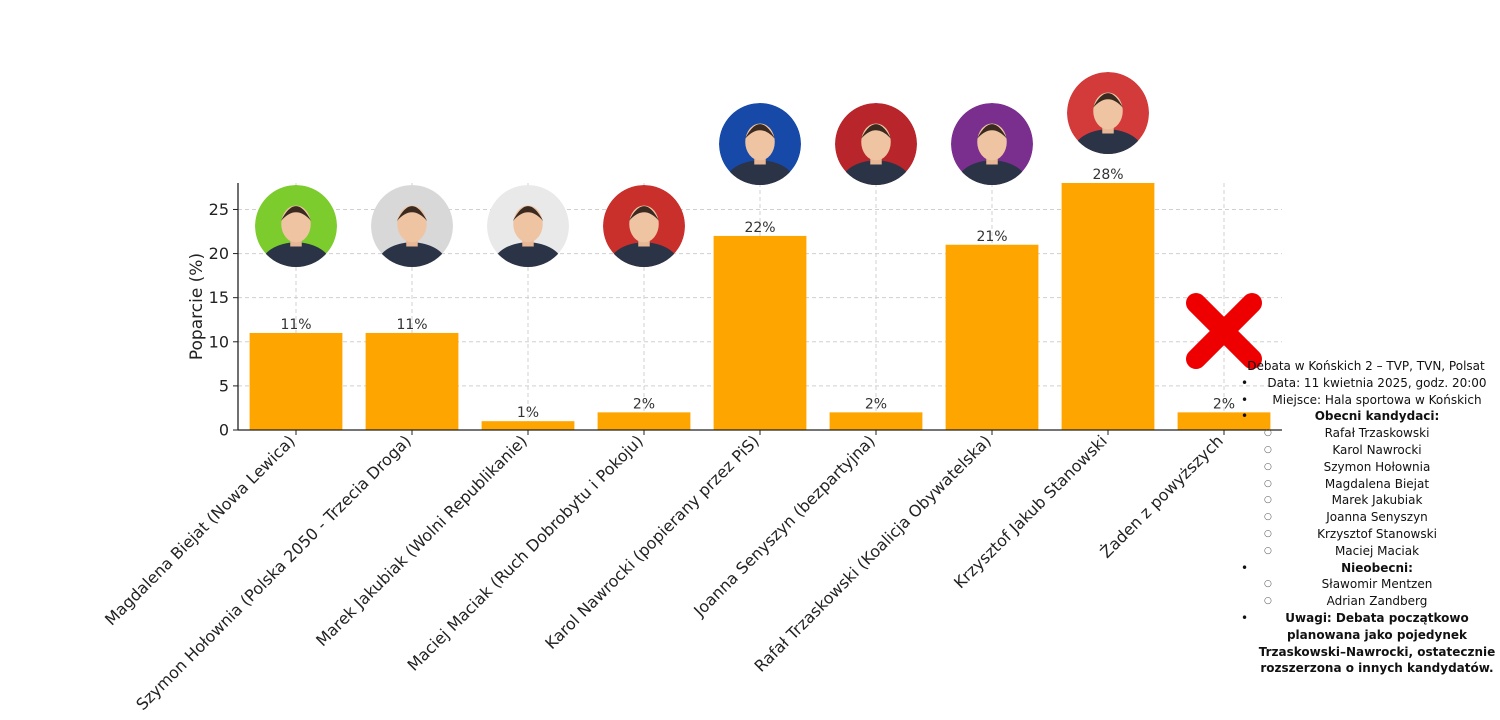  What do you see at coordinates (1366, 400) in the screenshot?
I see `info-place-row: • Miejsce: Hala sportowa w Końskich` at bounding box center [1366, 400].